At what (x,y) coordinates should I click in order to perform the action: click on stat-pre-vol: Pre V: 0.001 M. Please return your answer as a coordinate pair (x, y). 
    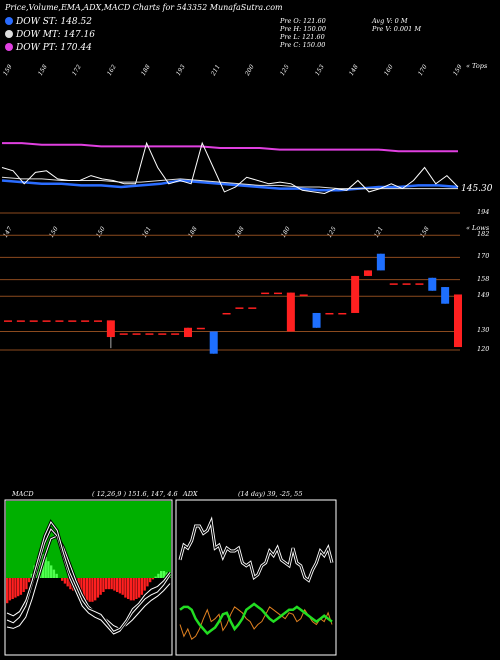
    Looking at the image, I should click on (397, 29).